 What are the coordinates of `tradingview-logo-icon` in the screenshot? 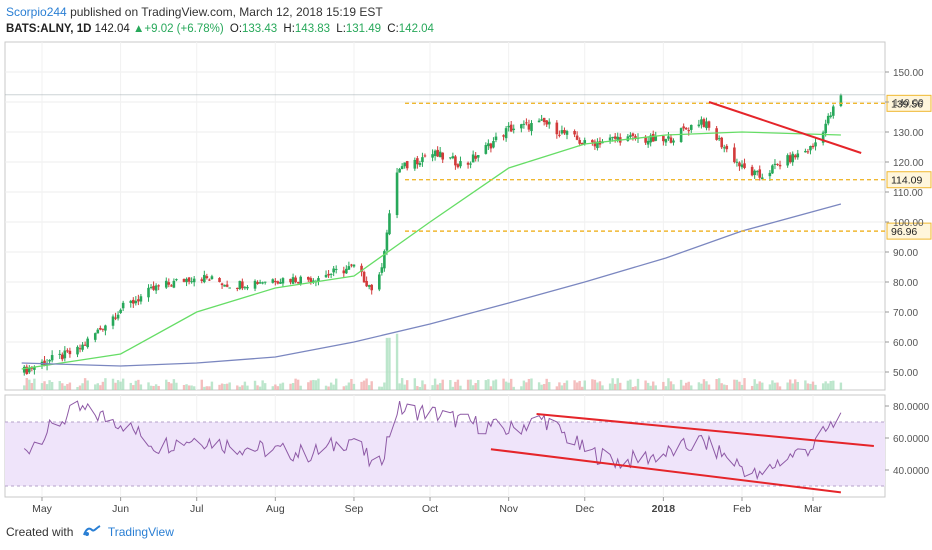 It's located at (91, 532).